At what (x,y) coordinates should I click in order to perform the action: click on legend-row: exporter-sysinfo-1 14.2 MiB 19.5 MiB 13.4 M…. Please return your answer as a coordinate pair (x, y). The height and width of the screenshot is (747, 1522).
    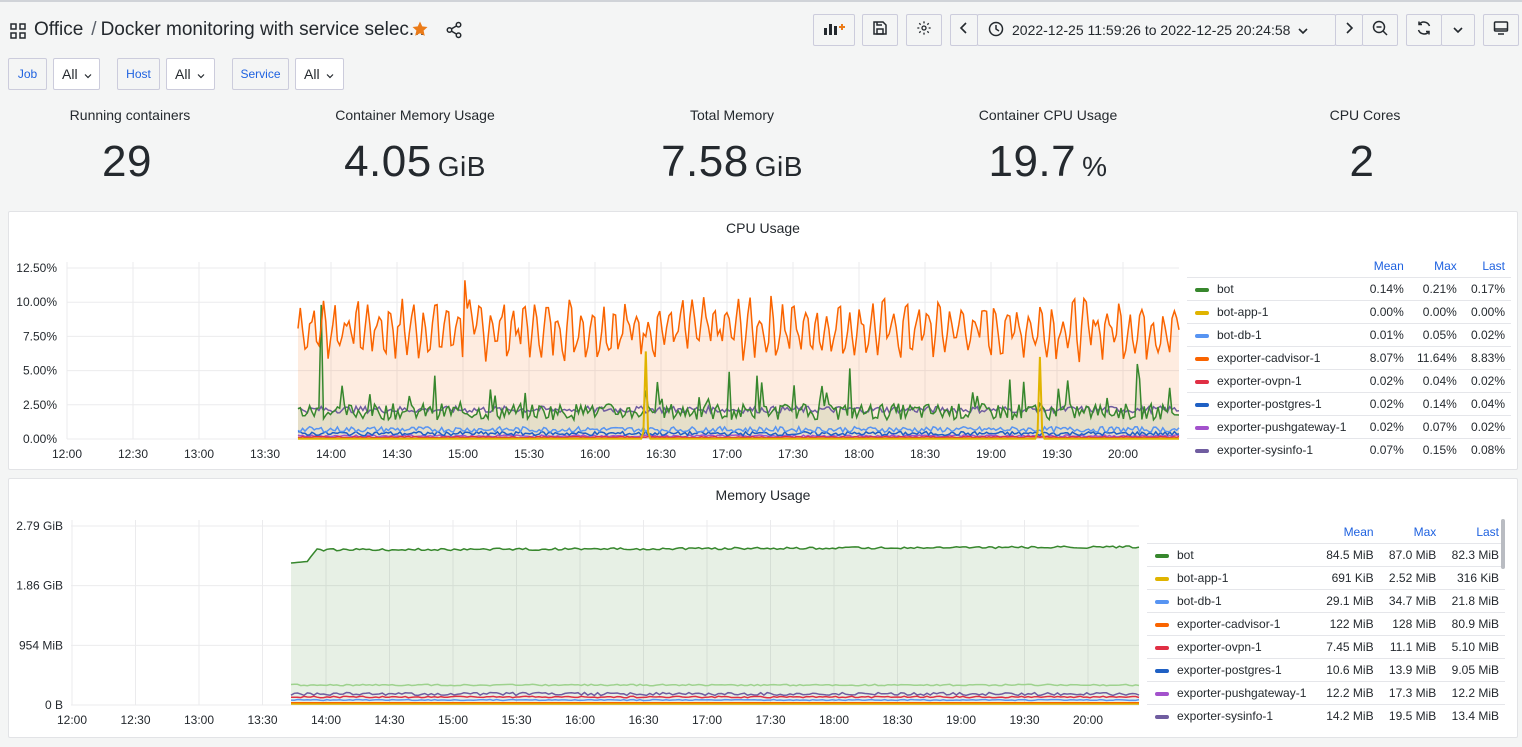
    Looking at the image, I should click on (1326, 715).